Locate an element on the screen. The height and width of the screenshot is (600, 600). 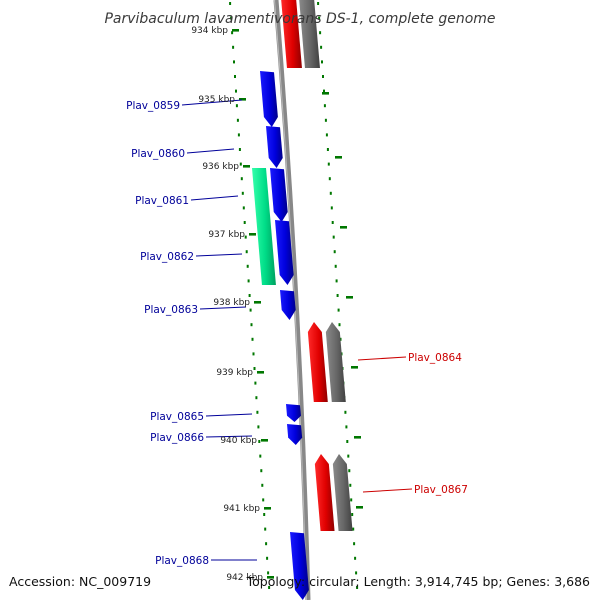
gene-label-plav-0862: Plav_0862 is located at coordinates (167, 257).